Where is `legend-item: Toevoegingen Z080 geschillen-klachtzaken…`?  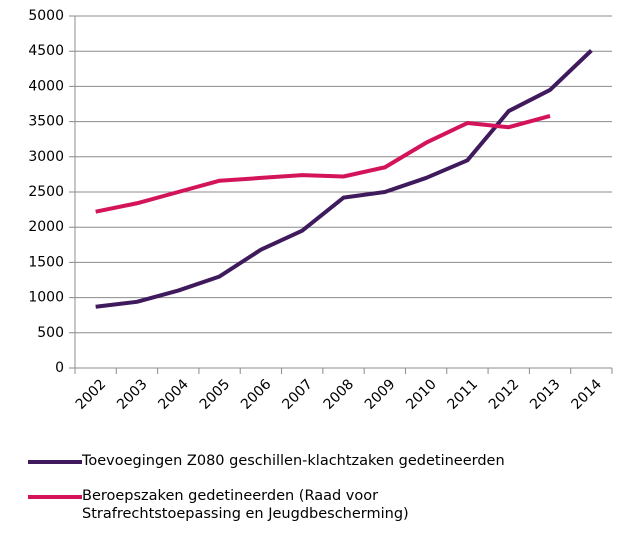 legend-item: Toevoegingen Z080 geschillen-klachtzaken… is located at coordinates (328, 461).